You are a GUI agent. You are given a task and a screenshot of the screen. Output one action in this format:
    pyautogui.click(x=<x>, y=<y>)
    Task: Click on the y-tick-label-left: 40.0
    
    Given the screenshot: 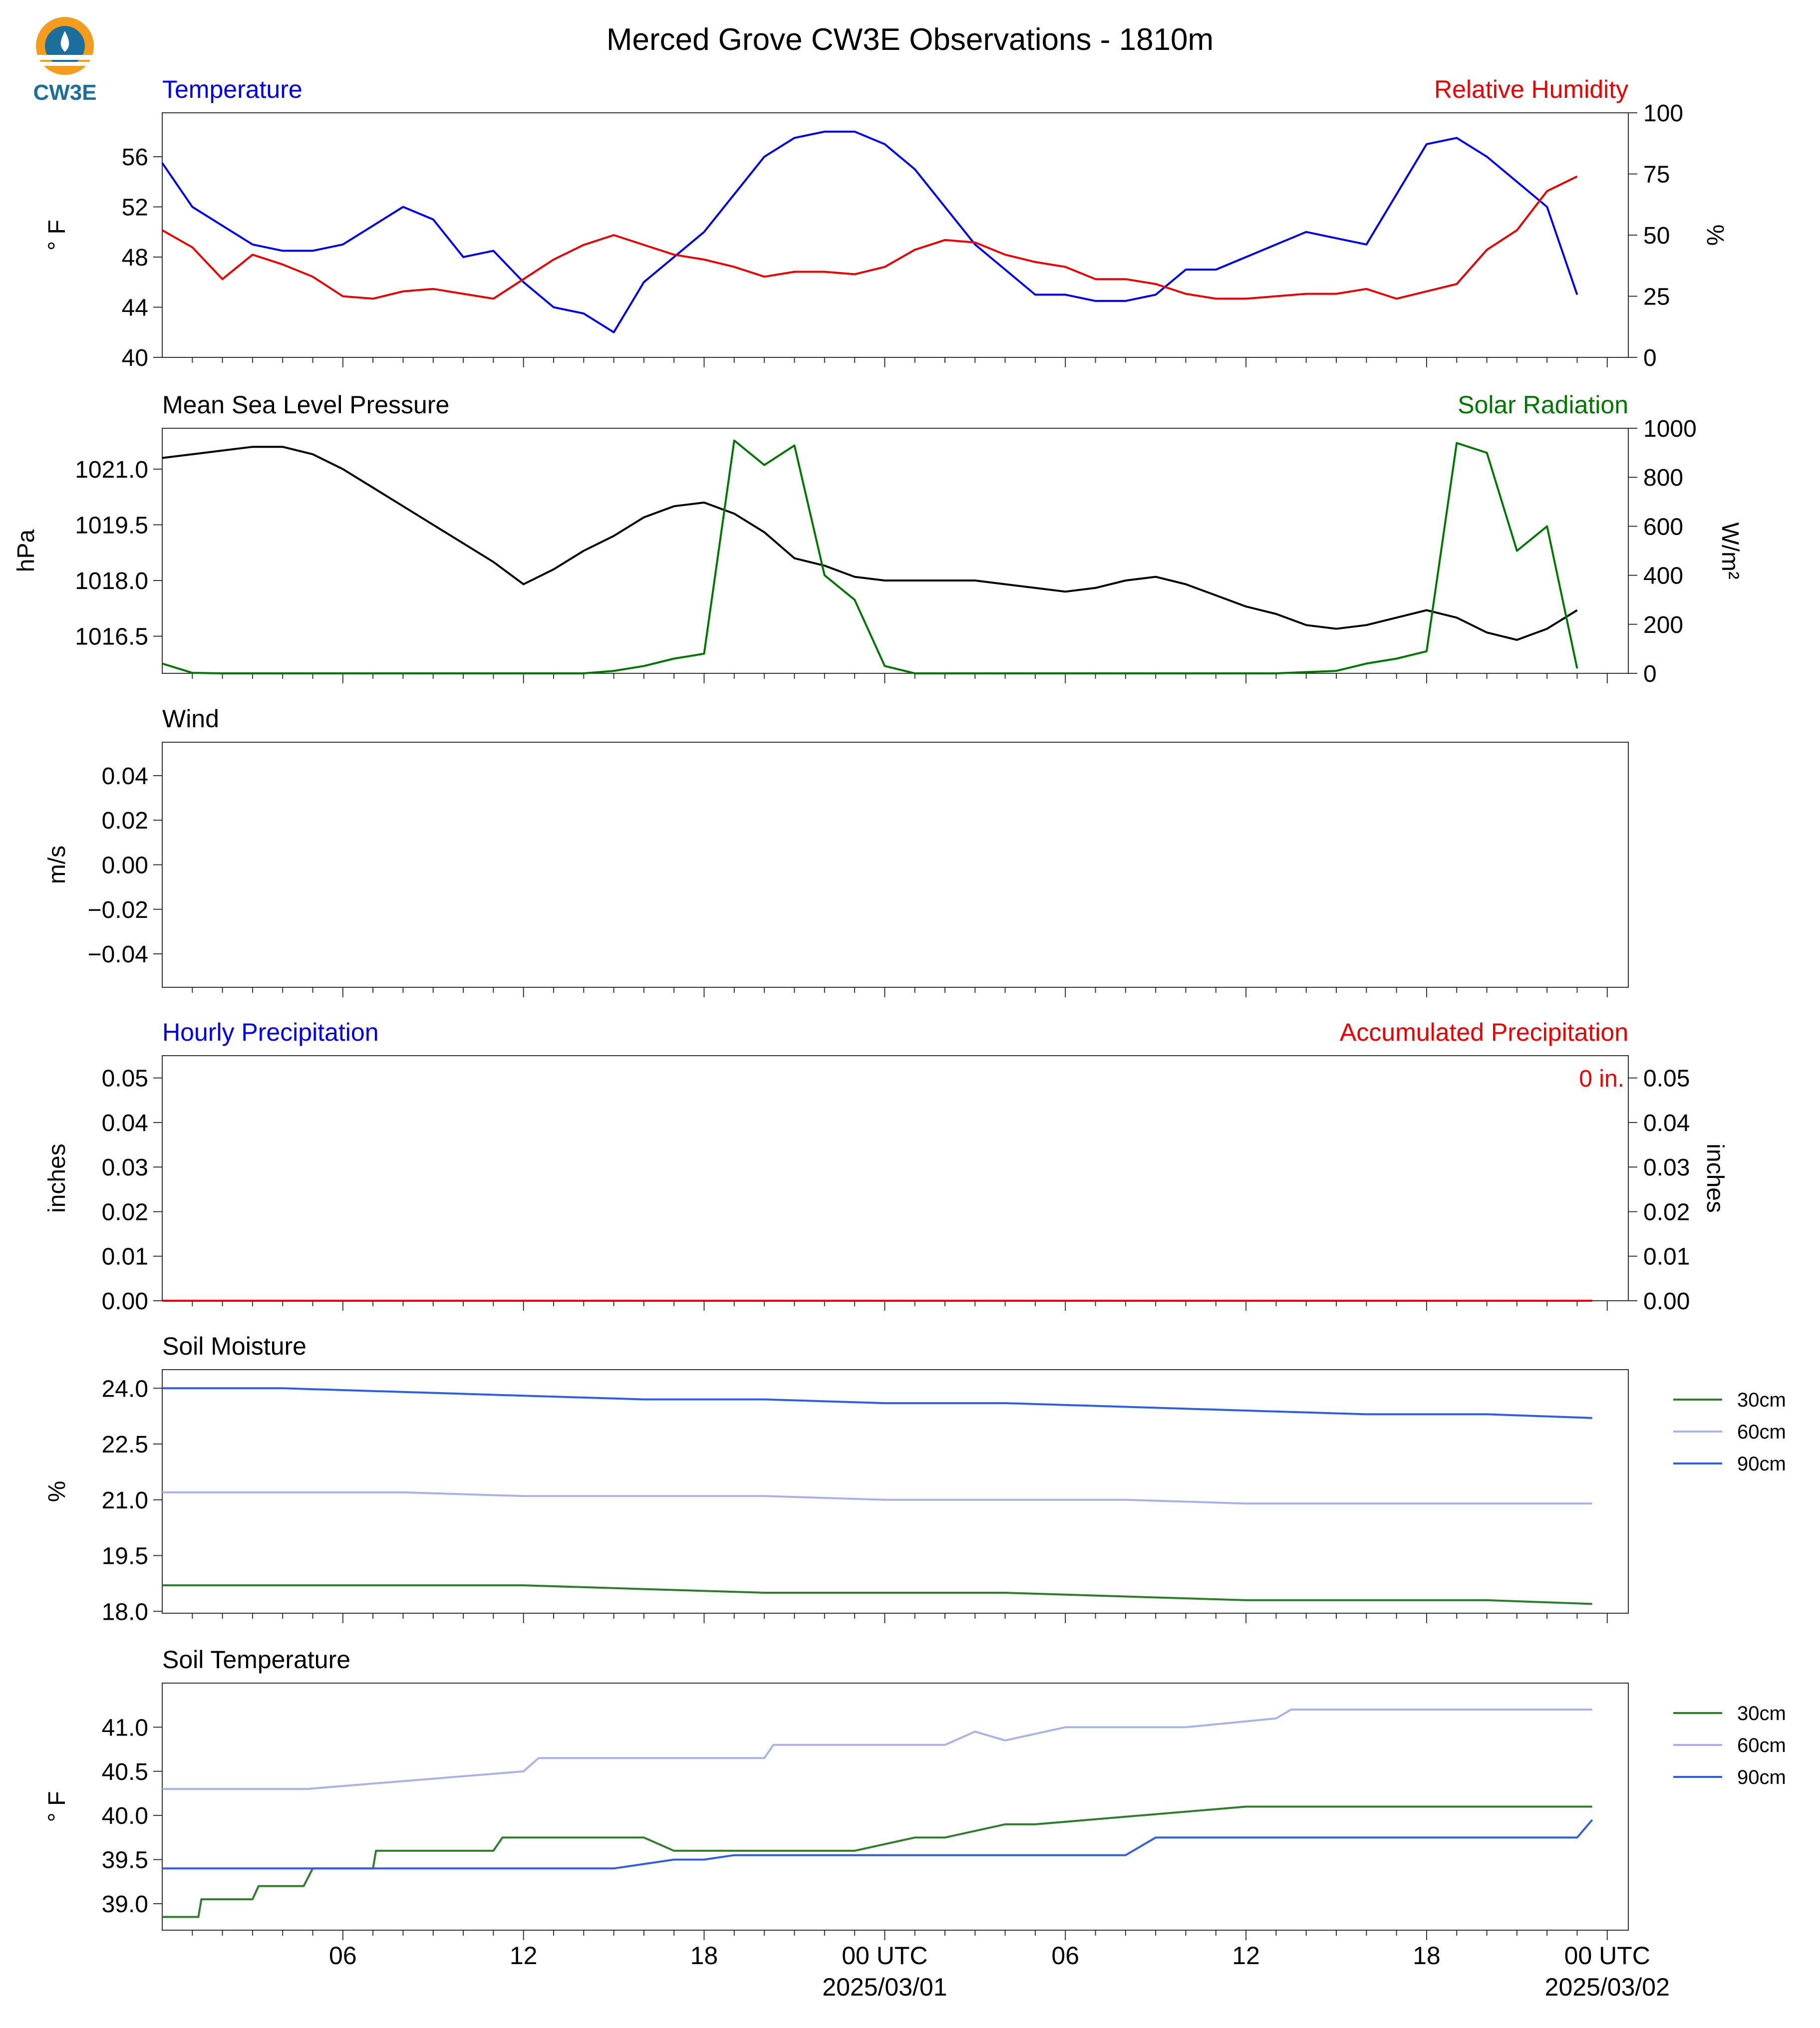 What is the action you would take?
    pyautogui.click(x=125, y=1816)
    